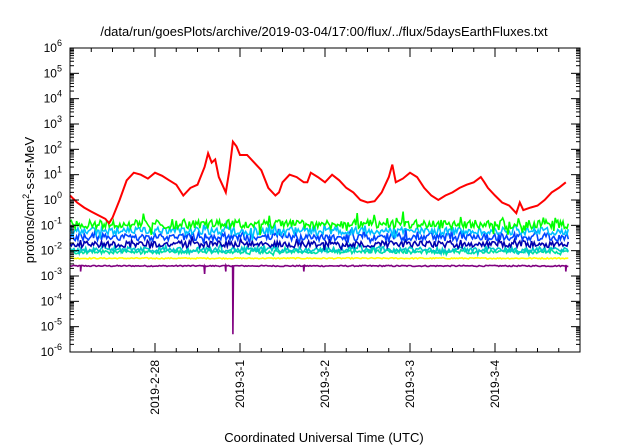  I want to click on x-tick-label: 2019-3-2, so click(325, 384).